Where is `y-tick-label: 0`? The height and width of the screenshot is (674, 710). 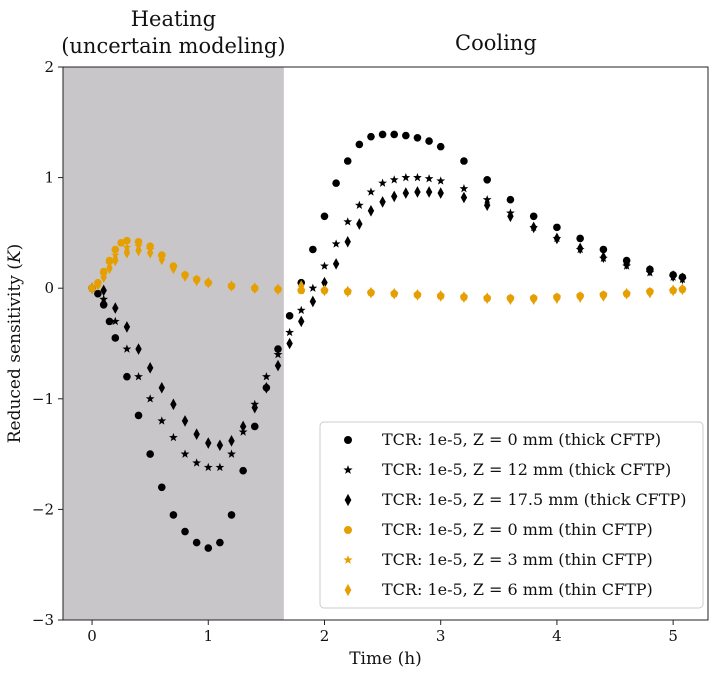 y-tick-label: 0 is located at coordinates (49, 288).